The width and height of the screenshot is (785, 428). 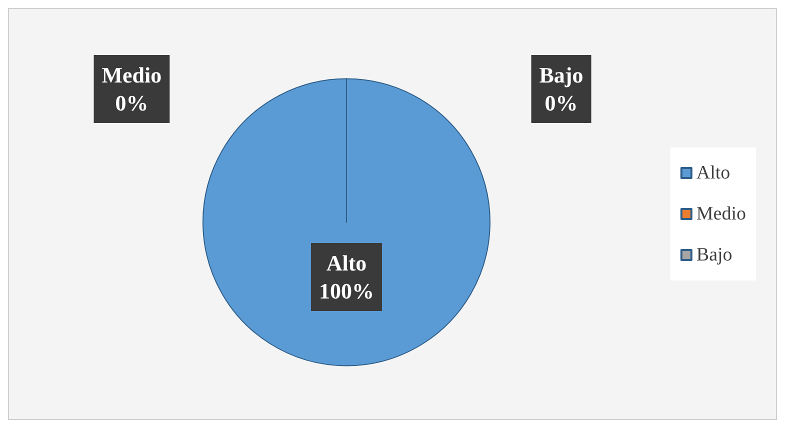 What do you see at coordinates (132, 75) in the screenshot?
I see `category-label: Medio` at bounding box center [132, 75].